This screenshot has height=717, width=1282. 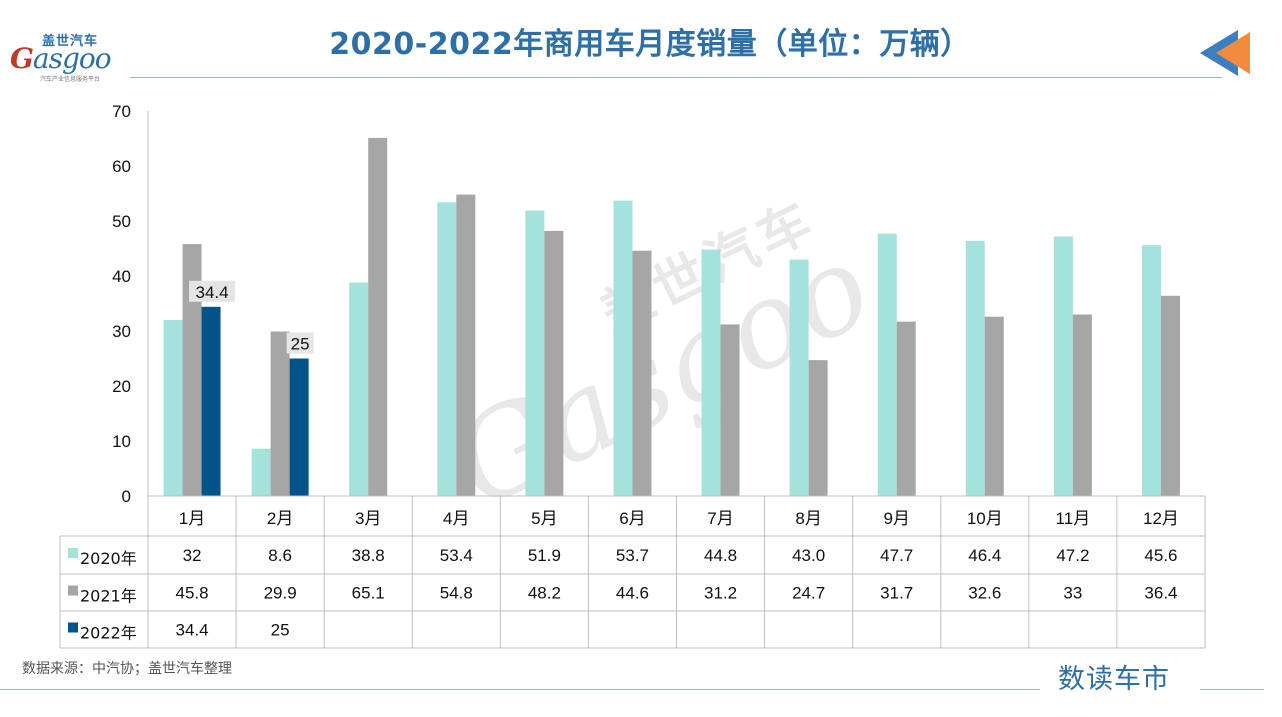 What do you see at coordinates (121, 276) in the screenshot?
I see `y-tick-label: 40` at bounding box center [121, 276].